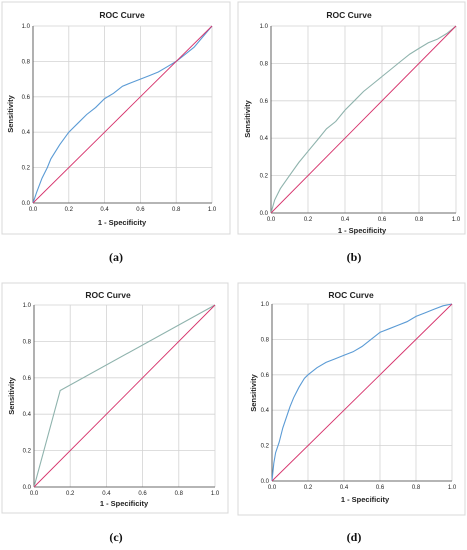 The height and width of the screenshot is (550, 467). Describe the element at coordinates (115, 537) in the screenshot. I see `panel-caption: (c)` at that location.